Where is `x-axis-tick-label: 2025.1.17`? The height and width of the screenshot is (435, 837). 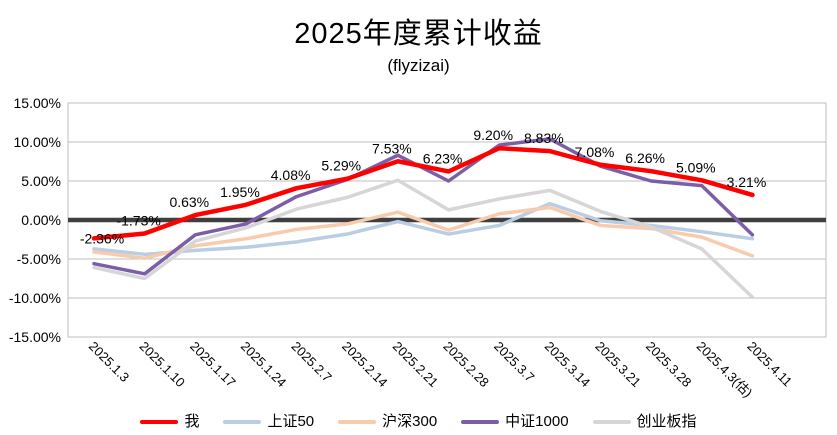 x-axis-tick-label: 2025.1.17 is located at coordinates (213, 365).